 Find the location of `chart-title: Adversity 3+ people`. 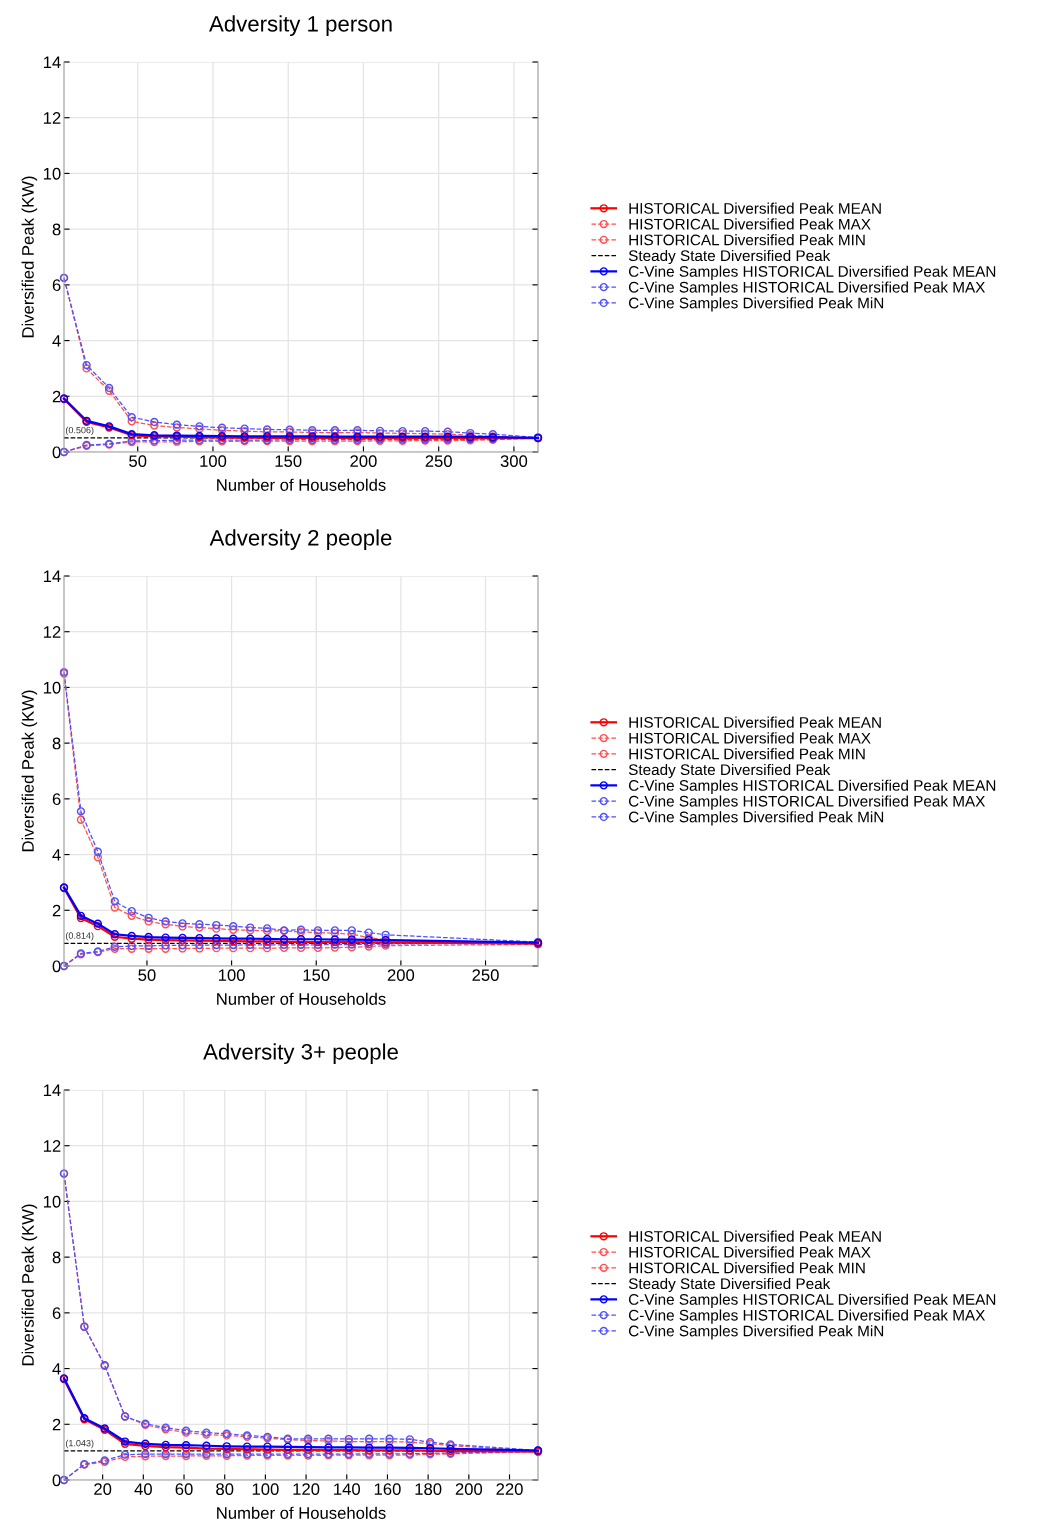

chart-title: Adversity 3+ people is located at coordinates (300, 1054).